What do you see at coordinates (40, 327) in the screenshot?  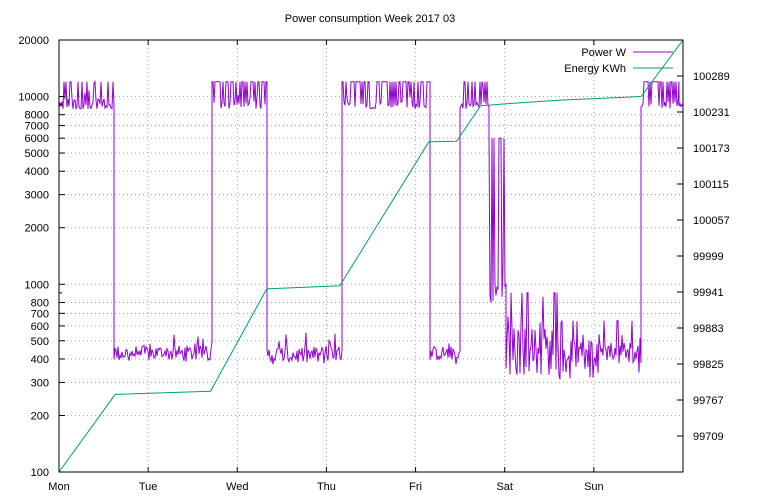 I see `y-left-tick-label: 600` at bounding box center [40, 327].